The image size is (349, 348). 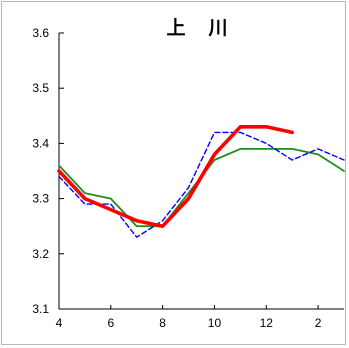 What do you see at coordinates (40, 143) in the screenshot?
I see `y-tick-label: 3.4` at bounding box center [40, 143].